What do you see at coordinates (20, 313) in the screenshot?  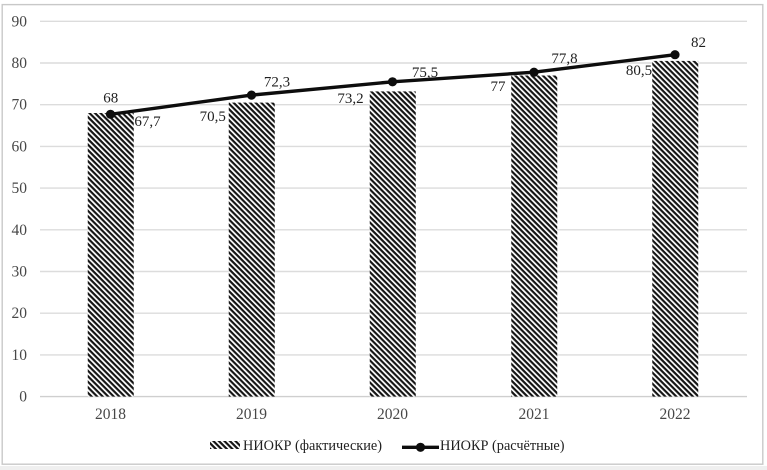 I see `svg-text: 20` at bounding box center [20, 313].